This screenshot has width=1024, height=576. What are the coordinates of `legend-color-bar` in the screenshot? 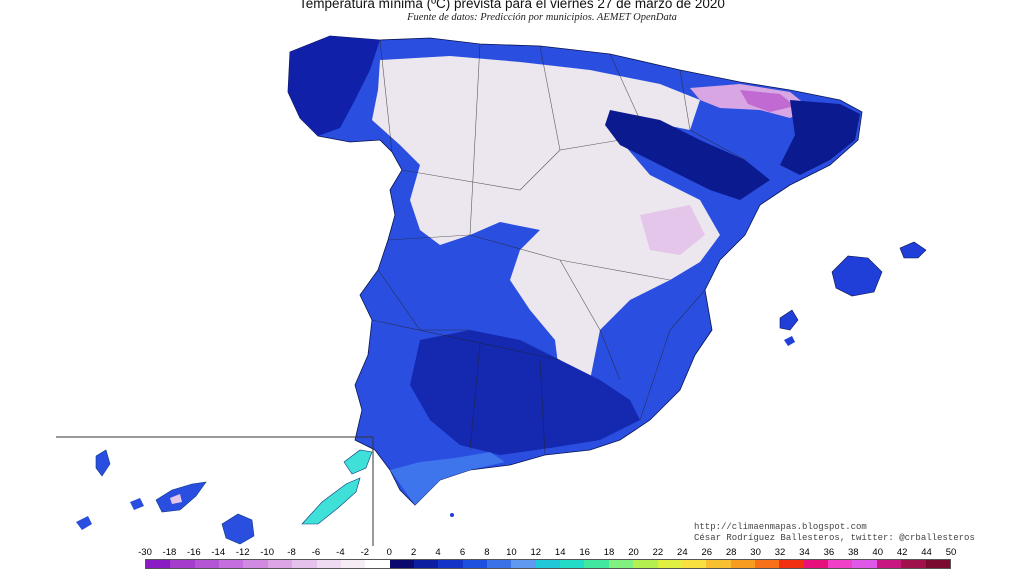 It's located at (548, 564).